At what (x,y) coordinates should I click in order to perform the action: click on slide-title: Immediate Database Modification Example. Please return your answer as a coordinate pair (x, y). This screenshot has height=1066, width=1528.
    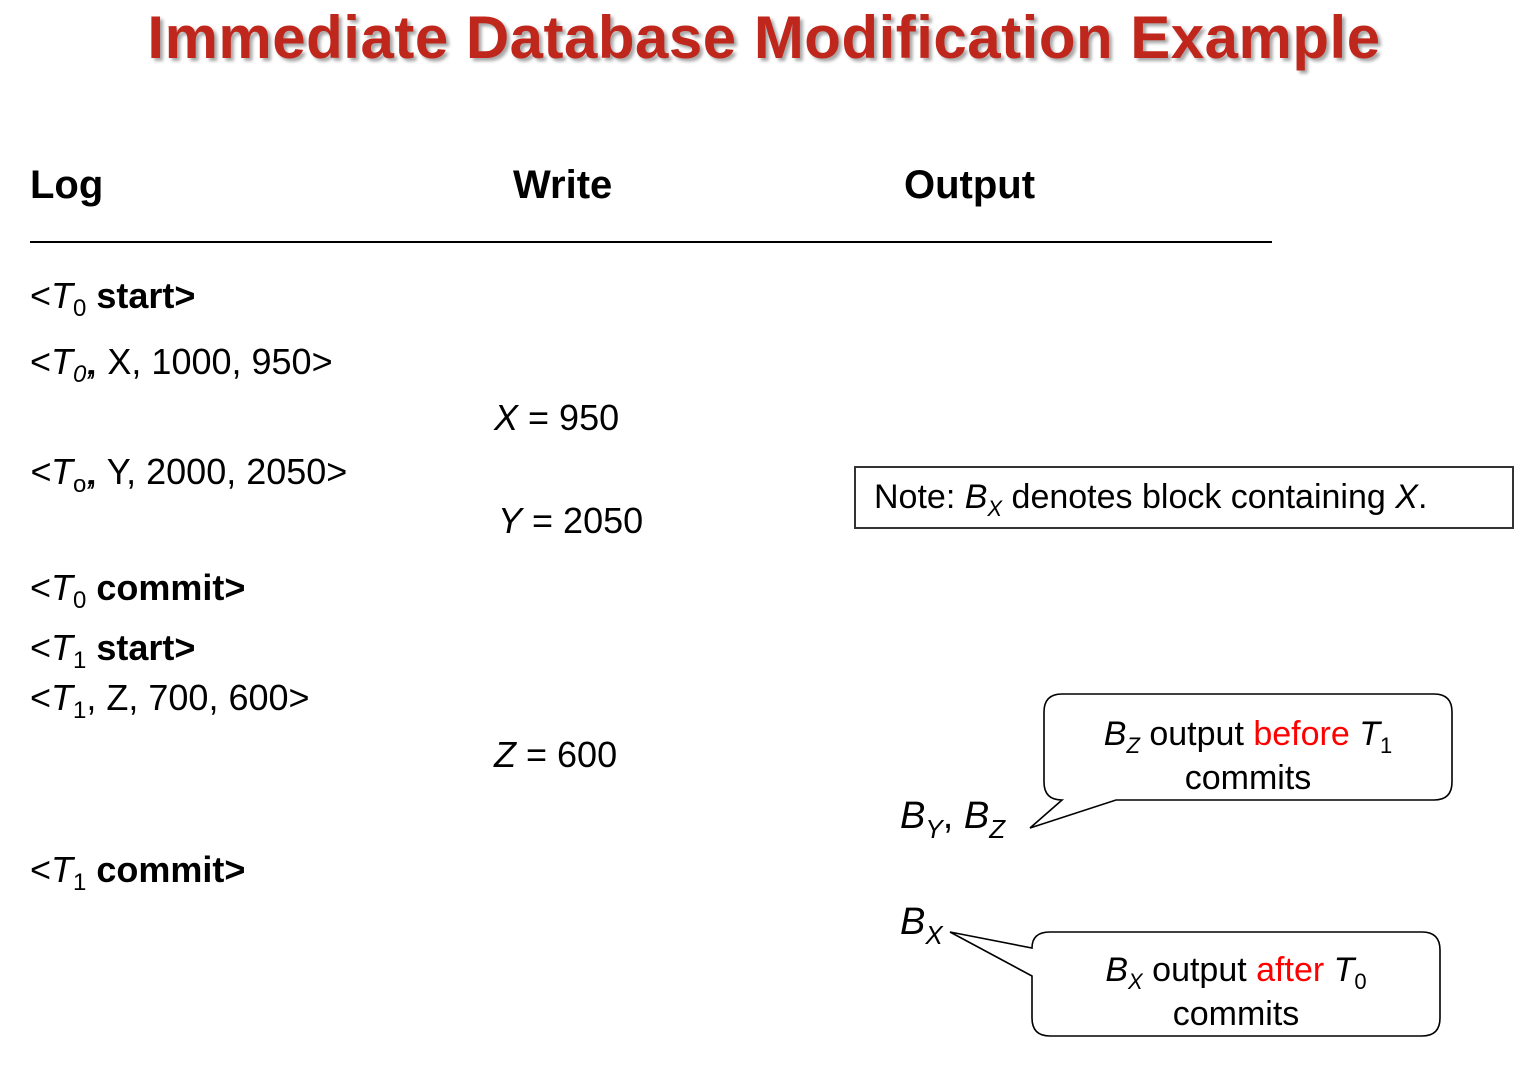
    Looking at the image, I should click on (764, 37).